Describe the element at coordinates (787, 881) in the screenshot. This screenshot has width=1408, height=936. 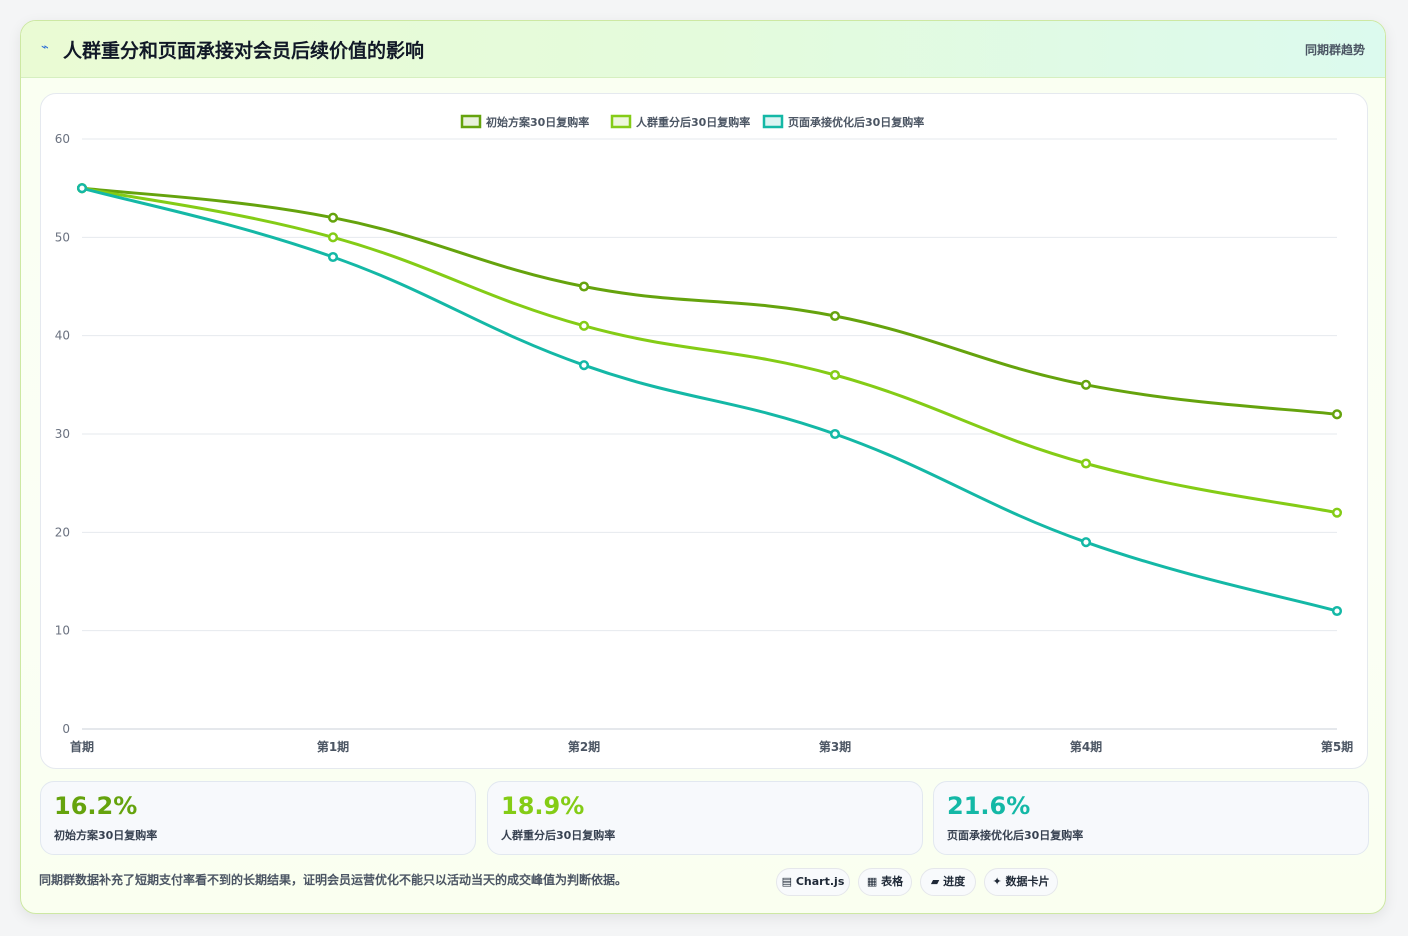
I see `chart-icon: ▤` at that location.